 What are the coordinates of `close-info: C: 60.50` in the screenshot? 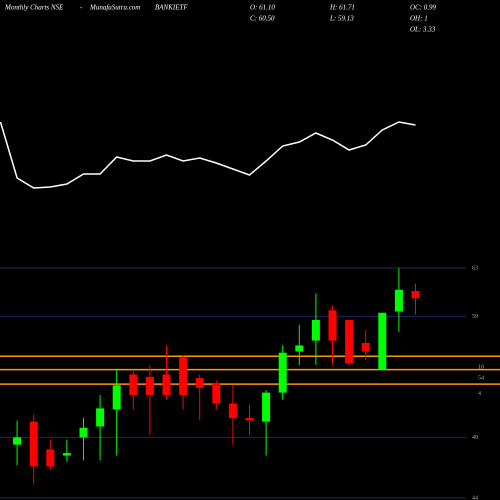 It's located at (262, 19).